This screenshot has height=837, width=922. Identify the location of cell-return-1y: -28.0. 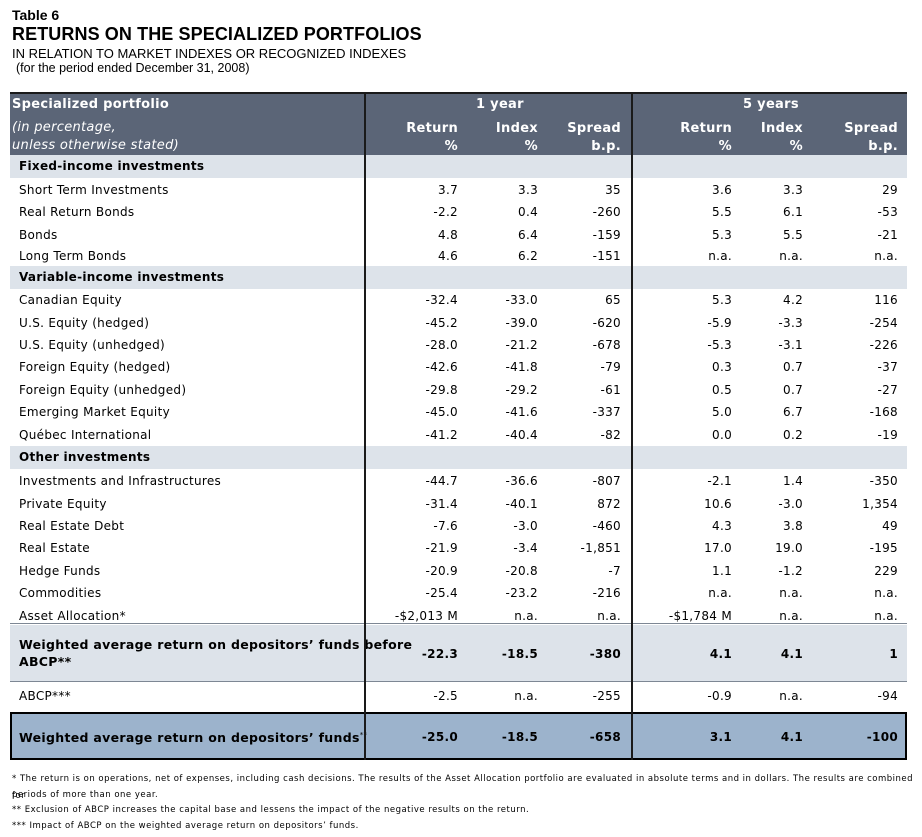
(441, 345).